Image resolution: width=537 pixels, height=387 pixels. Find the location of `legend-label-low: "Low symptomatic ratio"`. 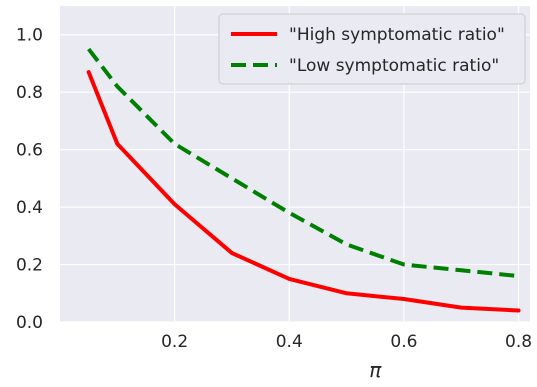

legend-label-low: "Low symptomatic ratio" is located at coordinates (394, 66).